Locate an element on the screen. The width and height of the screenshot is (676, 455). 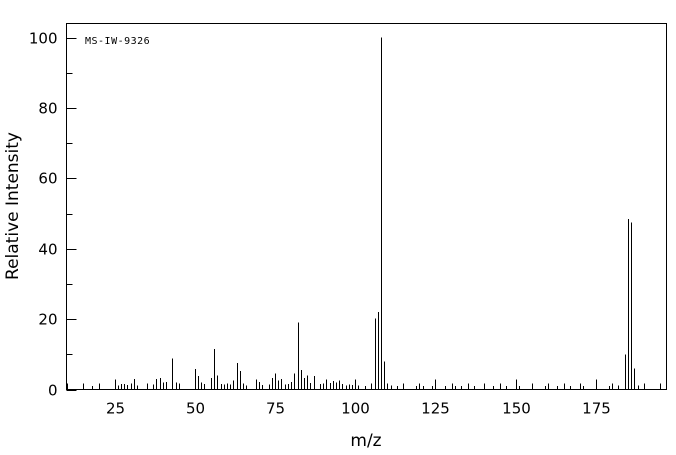
y-tick-label: 40 is located at coordinates (47, 250).